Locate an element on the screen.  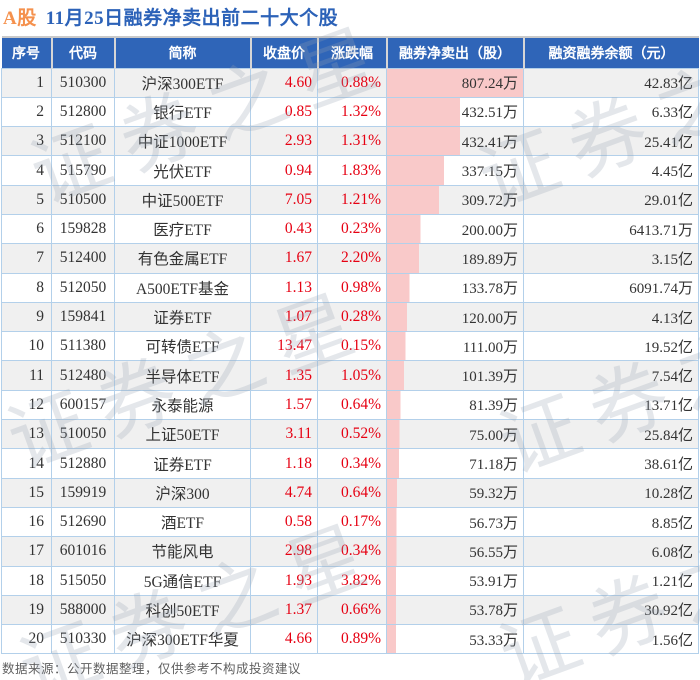
change-percent-cell: 1.05% is located at coordinates (352, 375).